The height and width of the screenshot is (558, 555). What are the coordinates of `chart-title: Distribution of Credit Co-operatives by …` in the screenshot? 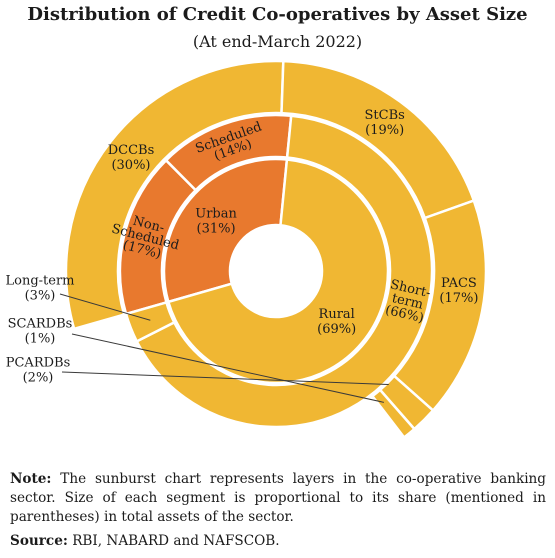 It's located at (277, 14).